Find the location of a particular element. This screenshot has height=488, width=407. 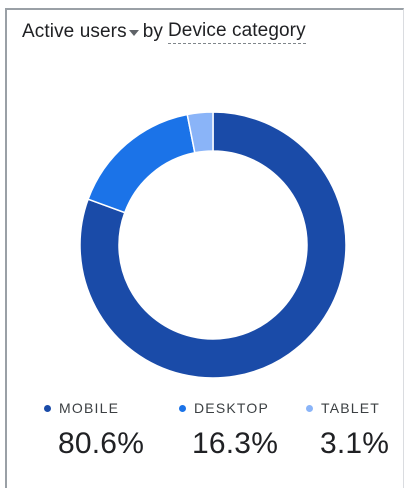

legend-value-tablet: 3.1% is located at coordinates (354, 444).